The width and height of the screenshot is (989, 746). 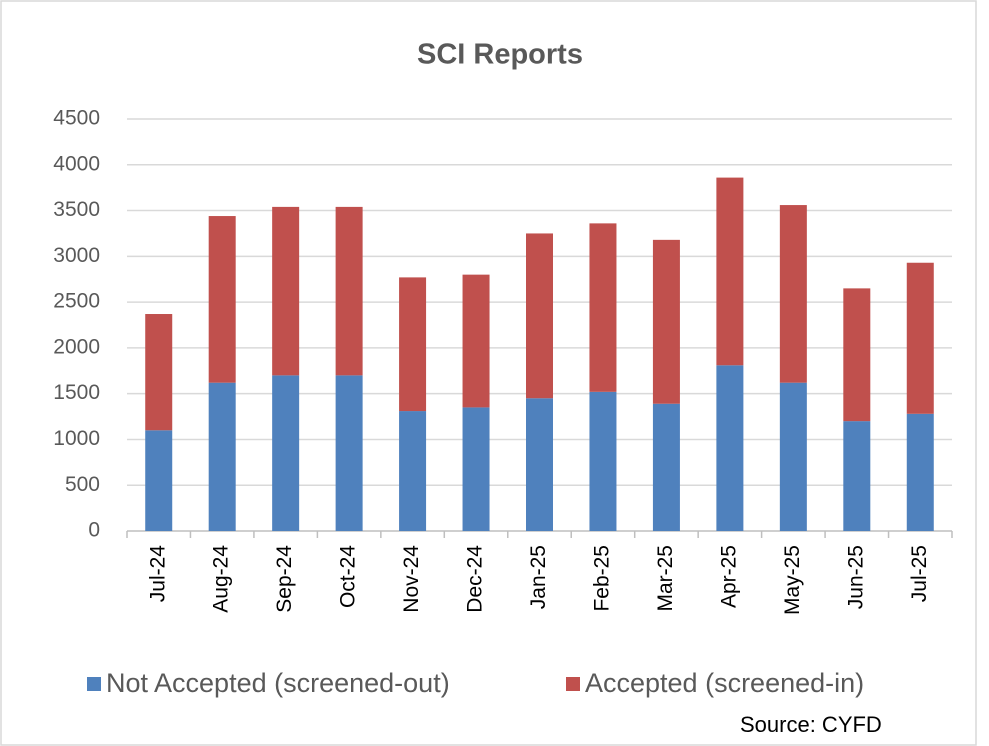 I want to click on chart-title: SCI Reports, so click(x=500, y=55).